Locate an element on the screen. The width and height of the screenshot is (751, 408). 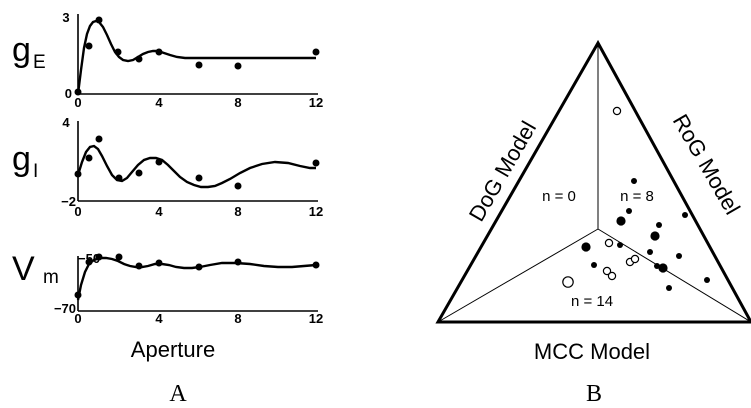
ylabel-vm-sub: m is located at coordinates (51, 277).